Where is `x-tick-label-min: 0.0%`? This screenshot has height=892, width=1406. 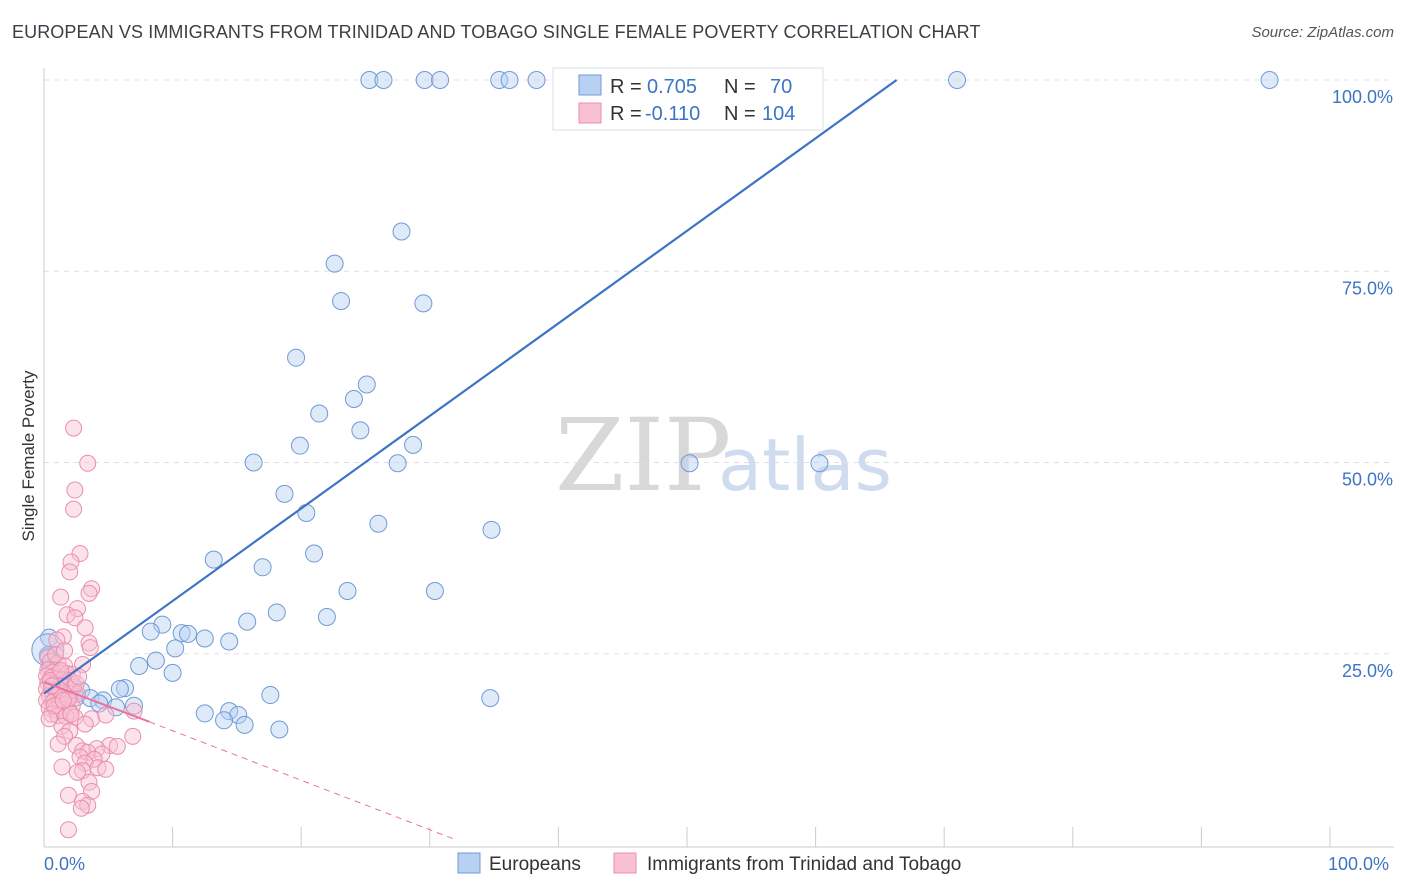 x-tick-label-min: 0.0% is located at coordinates (64, 864).